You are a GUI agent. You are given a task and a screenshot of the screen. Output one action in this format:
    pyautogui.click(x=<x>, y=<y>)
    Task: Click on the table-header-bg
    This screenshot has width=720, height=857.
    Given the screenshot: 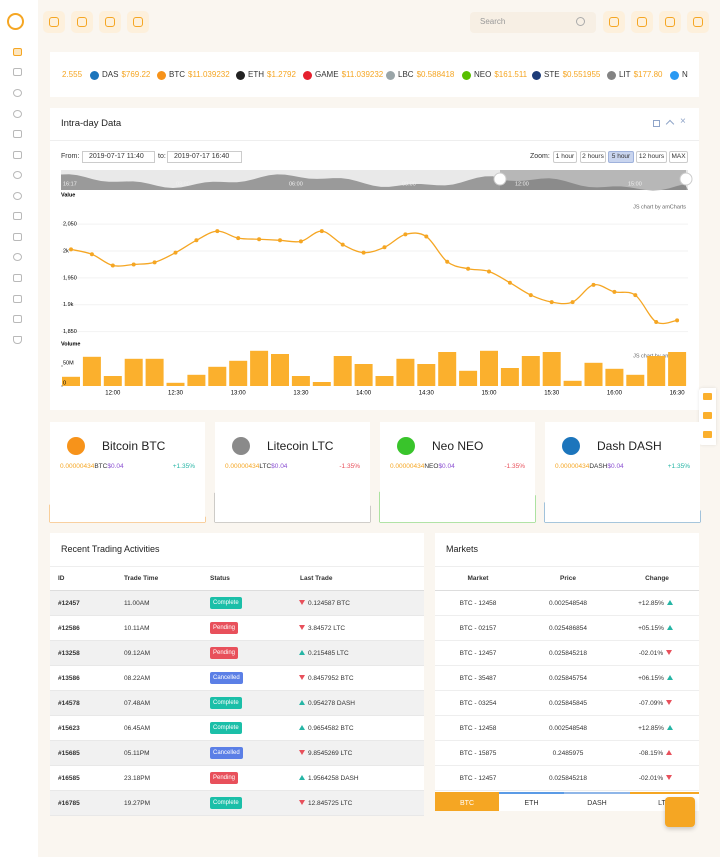 What is the action you would take?
    pyautogui.click(x=237, y=578)
    